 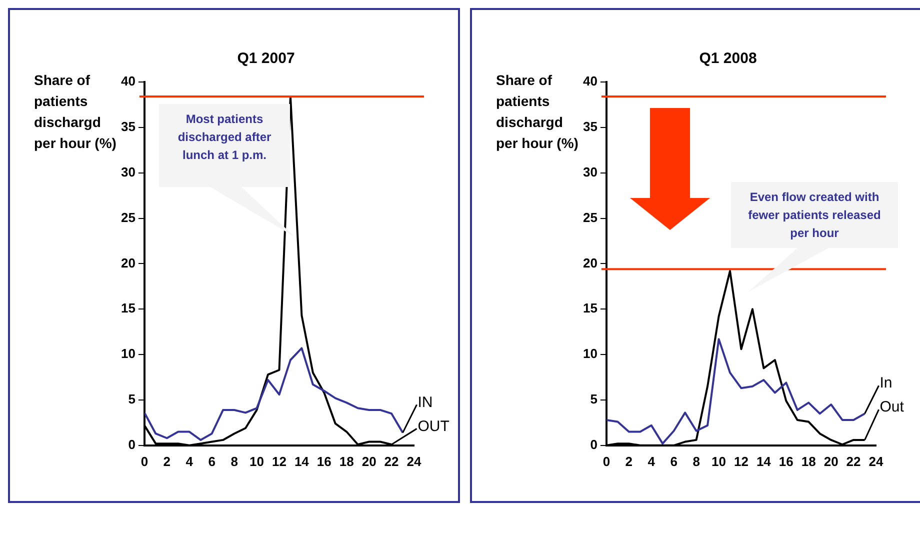 I want to click on series-label: Out, so click(x=892, y=407).